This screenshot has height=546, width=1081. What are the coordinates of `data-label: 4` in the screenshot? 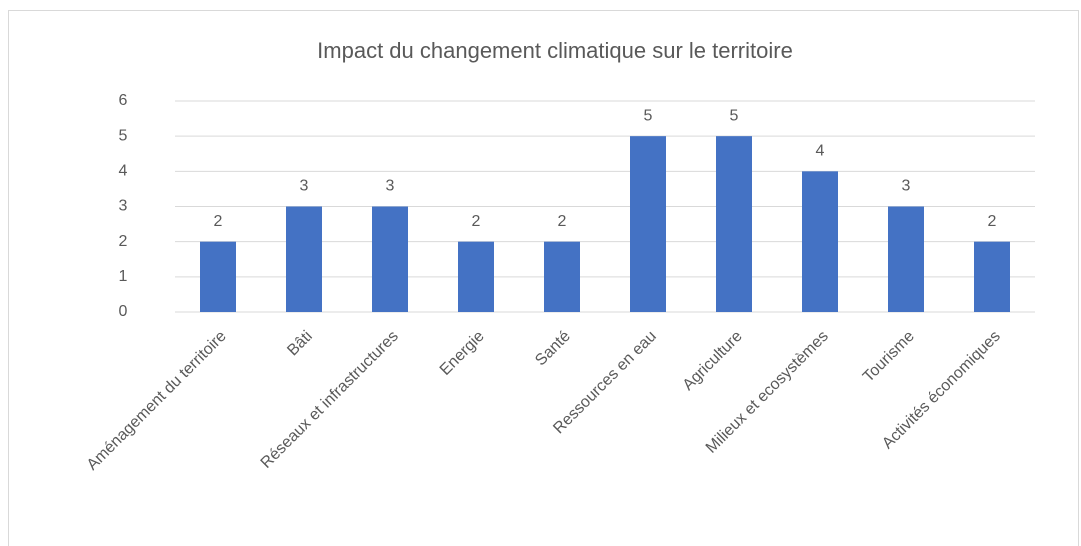 It's located at (820, 151).